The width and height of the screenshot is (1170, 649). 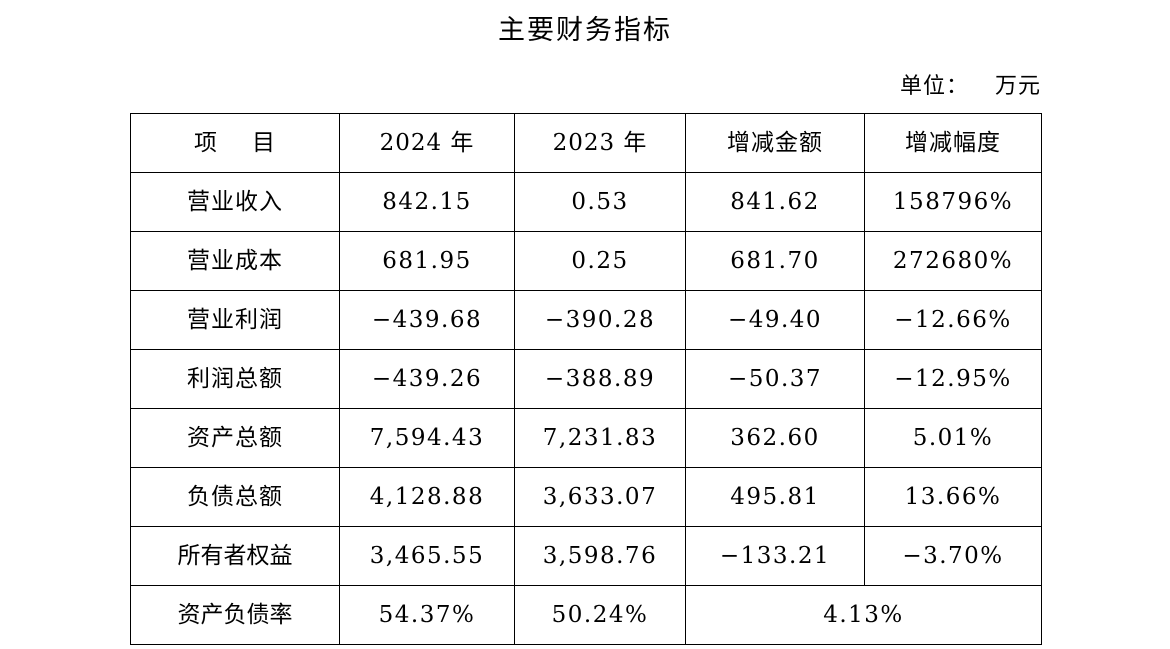 I want to click on column-header-2024: 2024 年, so click(x=427, y=143).